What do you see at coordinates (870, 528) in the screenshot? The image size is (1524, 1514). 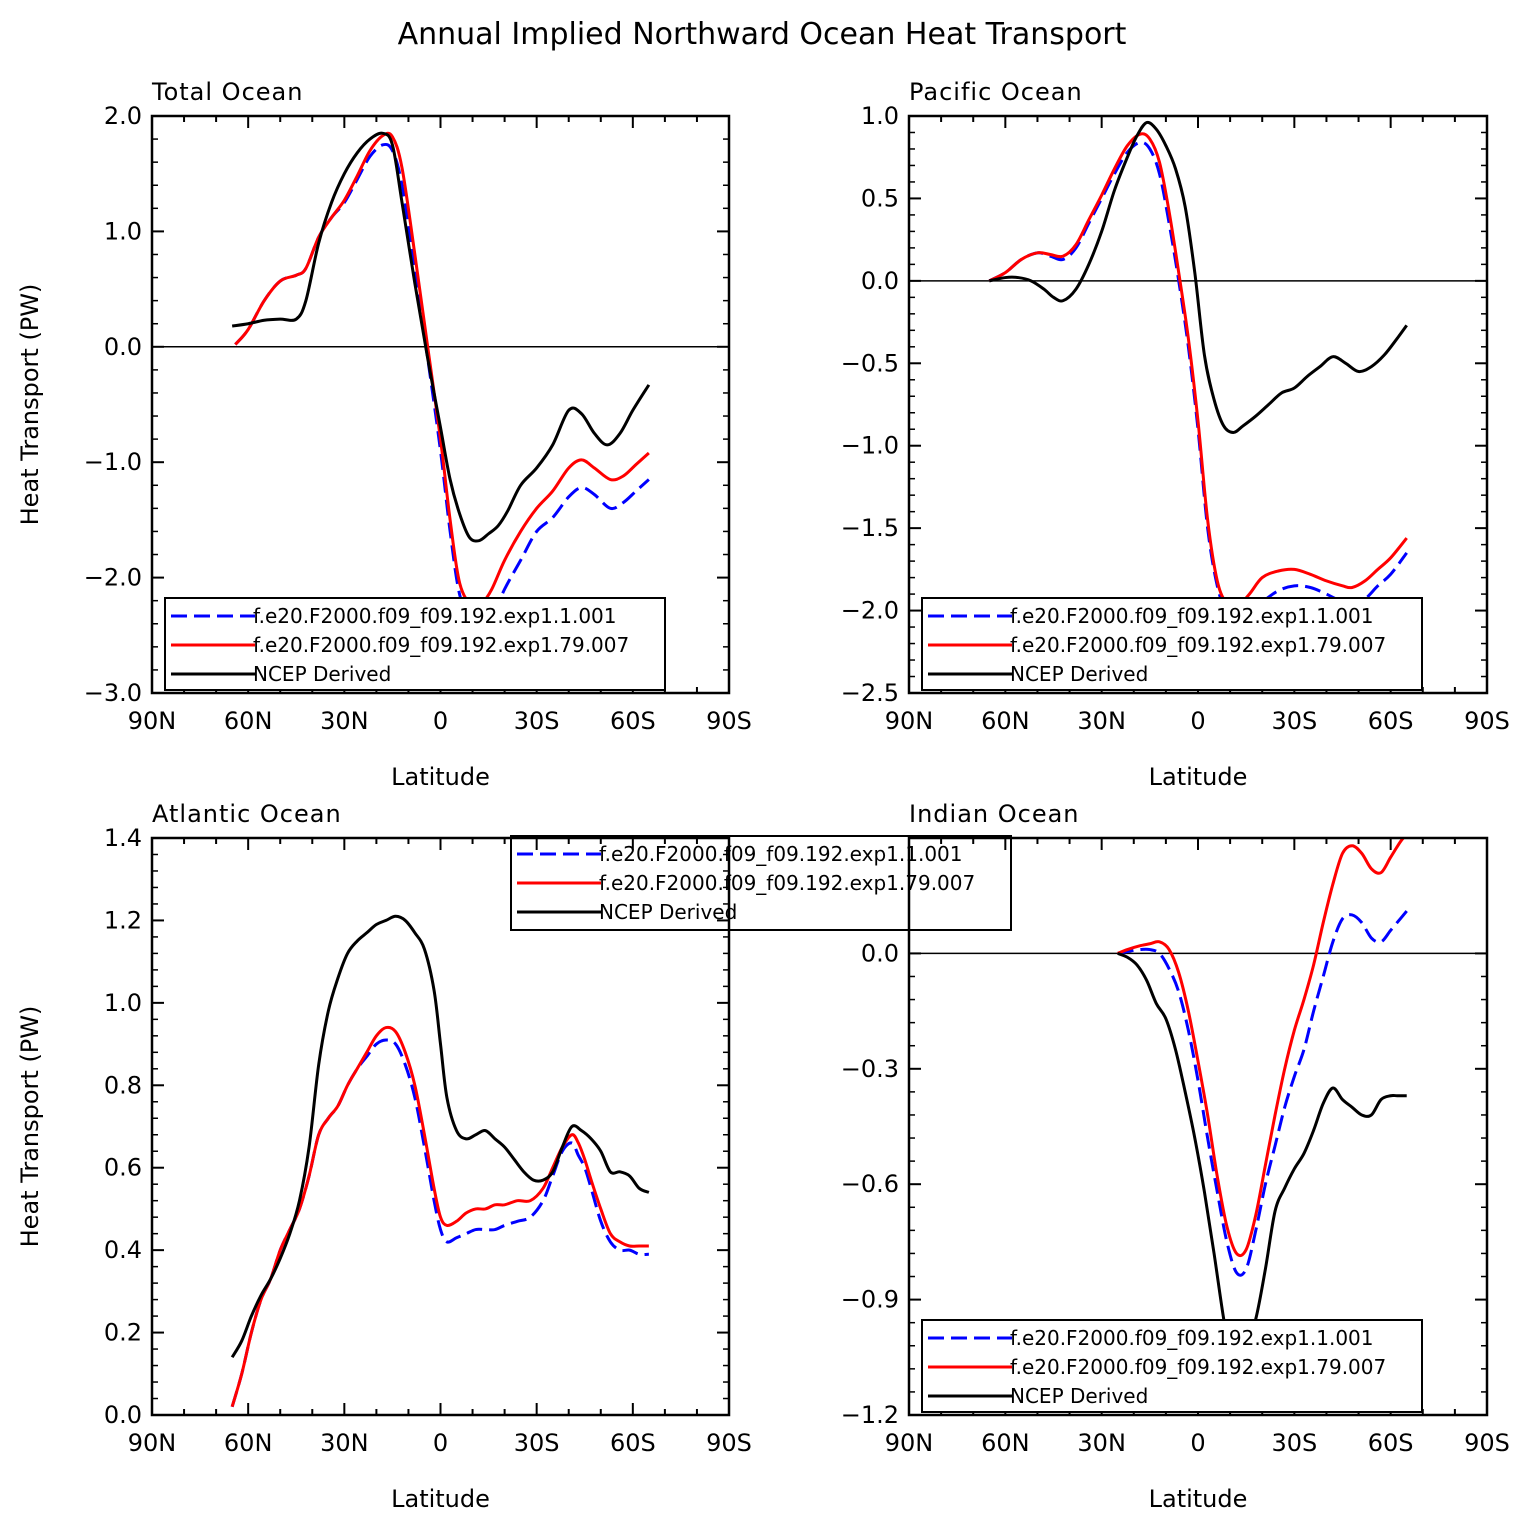 I see `y-tick-label: −1.5` at bounding box center [870, 528].